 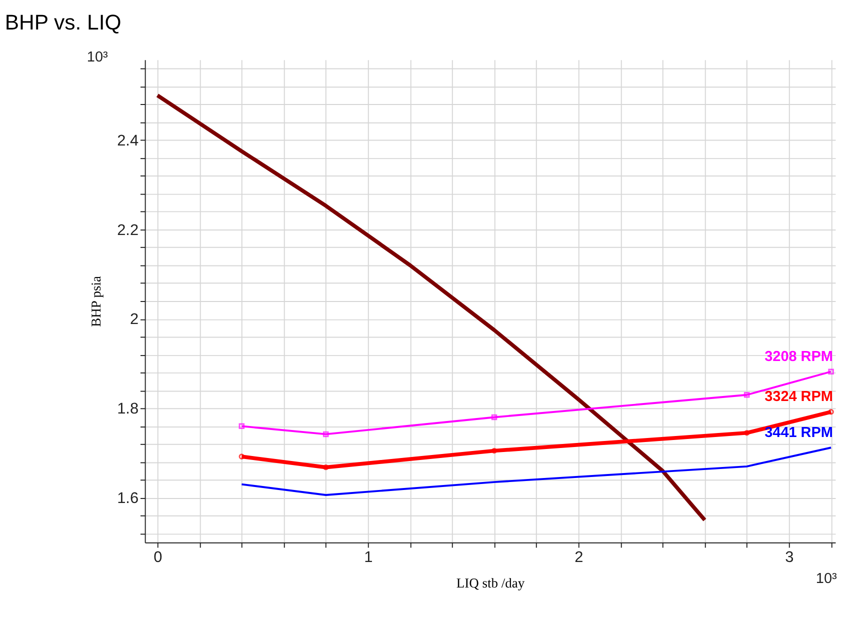 What do you see at coordinates (789, 557) in the screenshot?
I see `x-tick-label: 3` at bounding box center [789, 557].